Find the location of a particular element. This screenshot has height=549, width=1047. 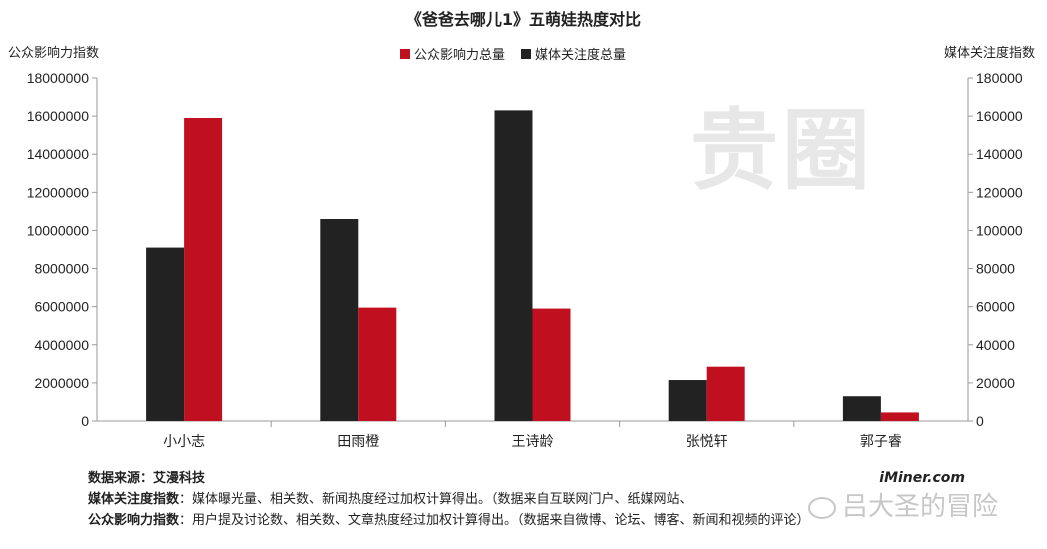

left-tick-label: 16000000 is located at coordinates (58, 116).